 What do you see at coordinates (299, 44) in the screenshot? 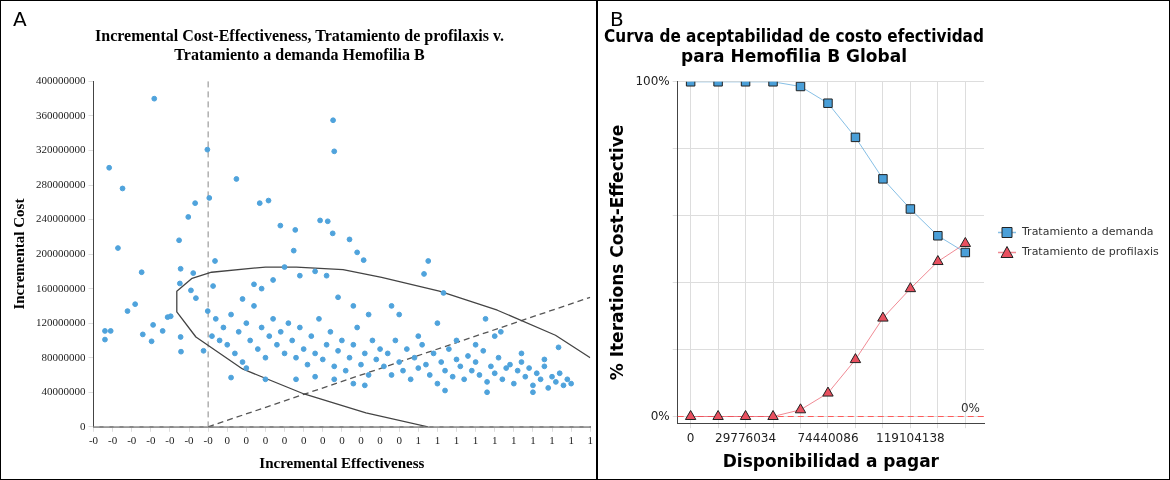
I see `chart-title: Incremental Cost-Effectiveness, Tratamiento de profilaxis v. Tratamiento a demanda Hemofilia B` at bounding box center [299, 44].